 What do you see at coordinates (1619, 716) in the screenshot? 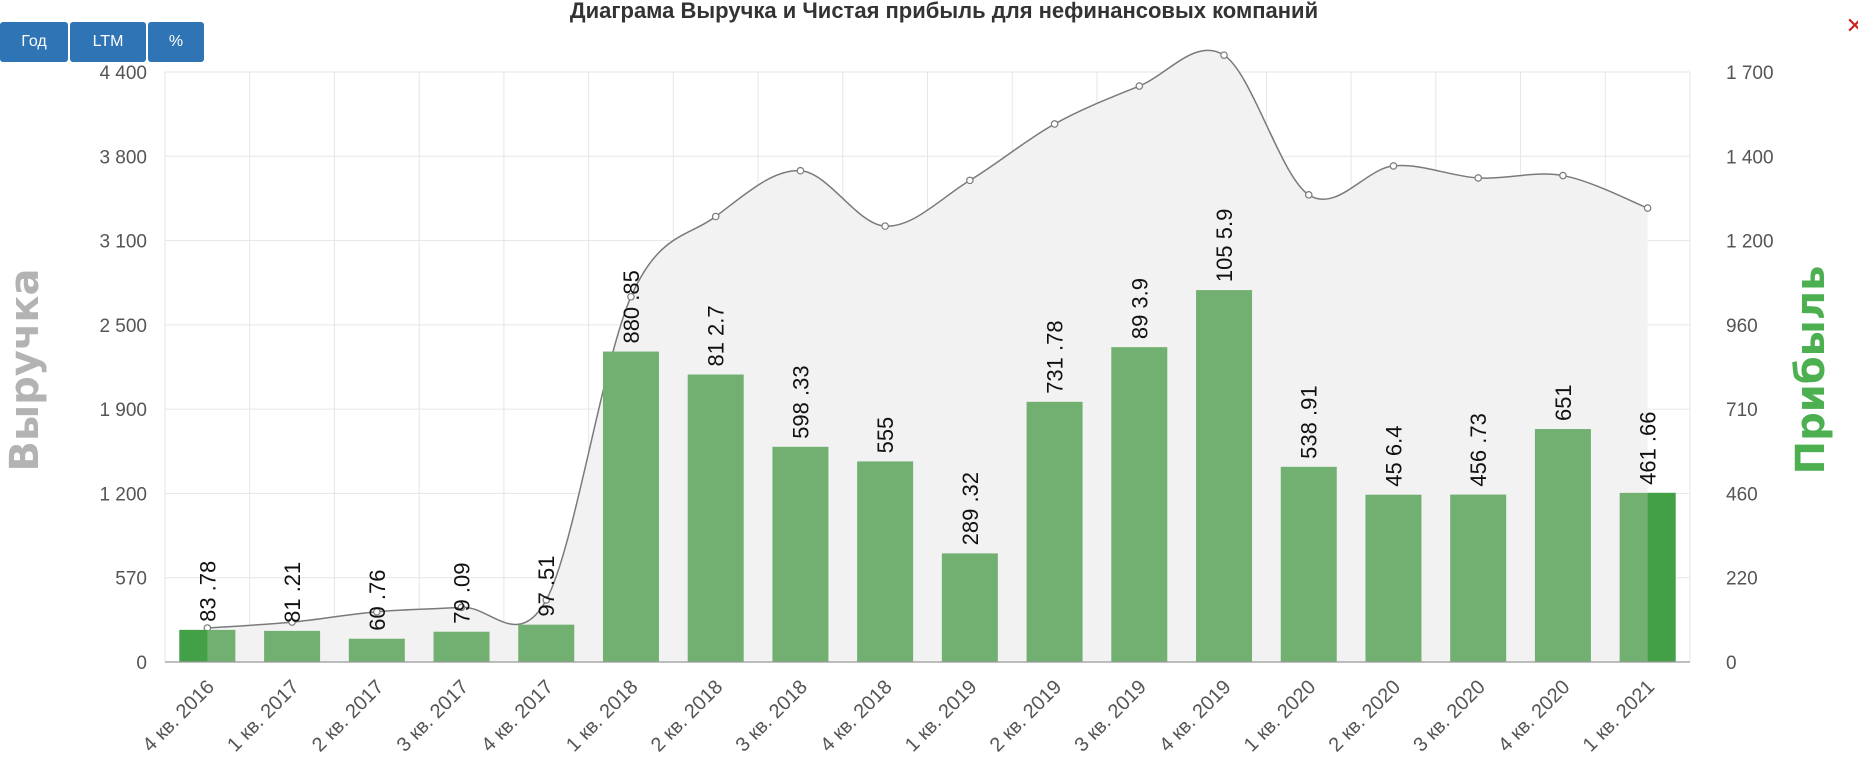
I see `x-tick-label: 1 кв. 2021` at bounding box center [1619, 716].